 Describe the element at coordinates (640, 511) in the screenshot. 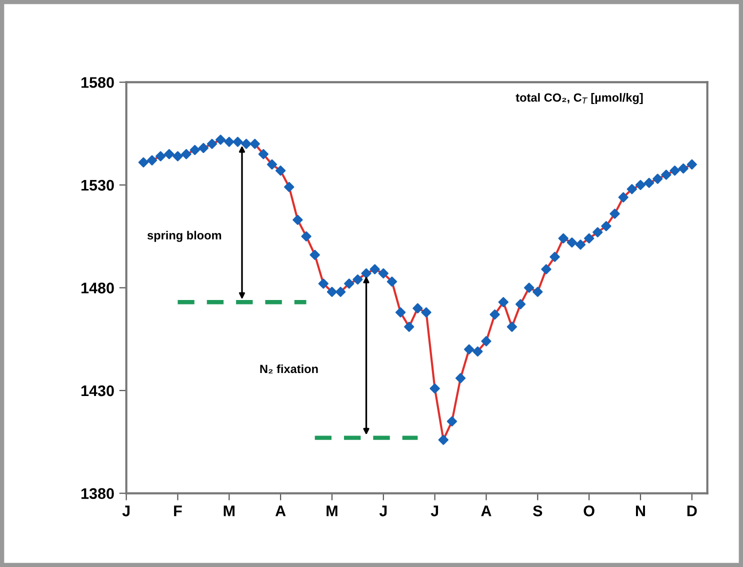

I see `x-tick-label: N` at that location.